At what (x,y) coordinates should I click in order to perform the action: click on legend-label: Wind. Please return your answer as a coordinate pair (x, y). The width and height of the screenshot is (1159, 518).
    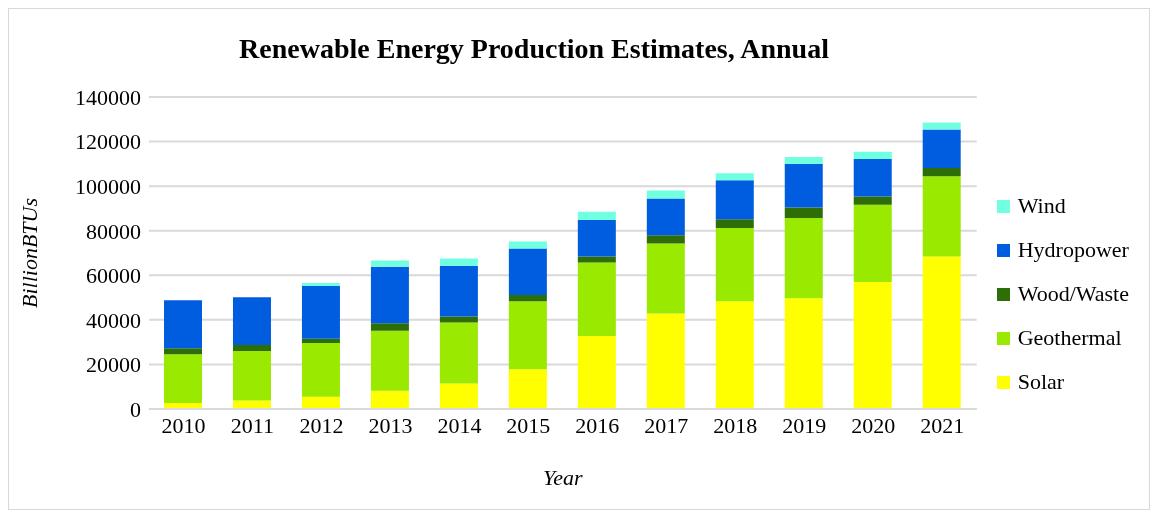
    Looking at the image, I should click on (1041, 206).